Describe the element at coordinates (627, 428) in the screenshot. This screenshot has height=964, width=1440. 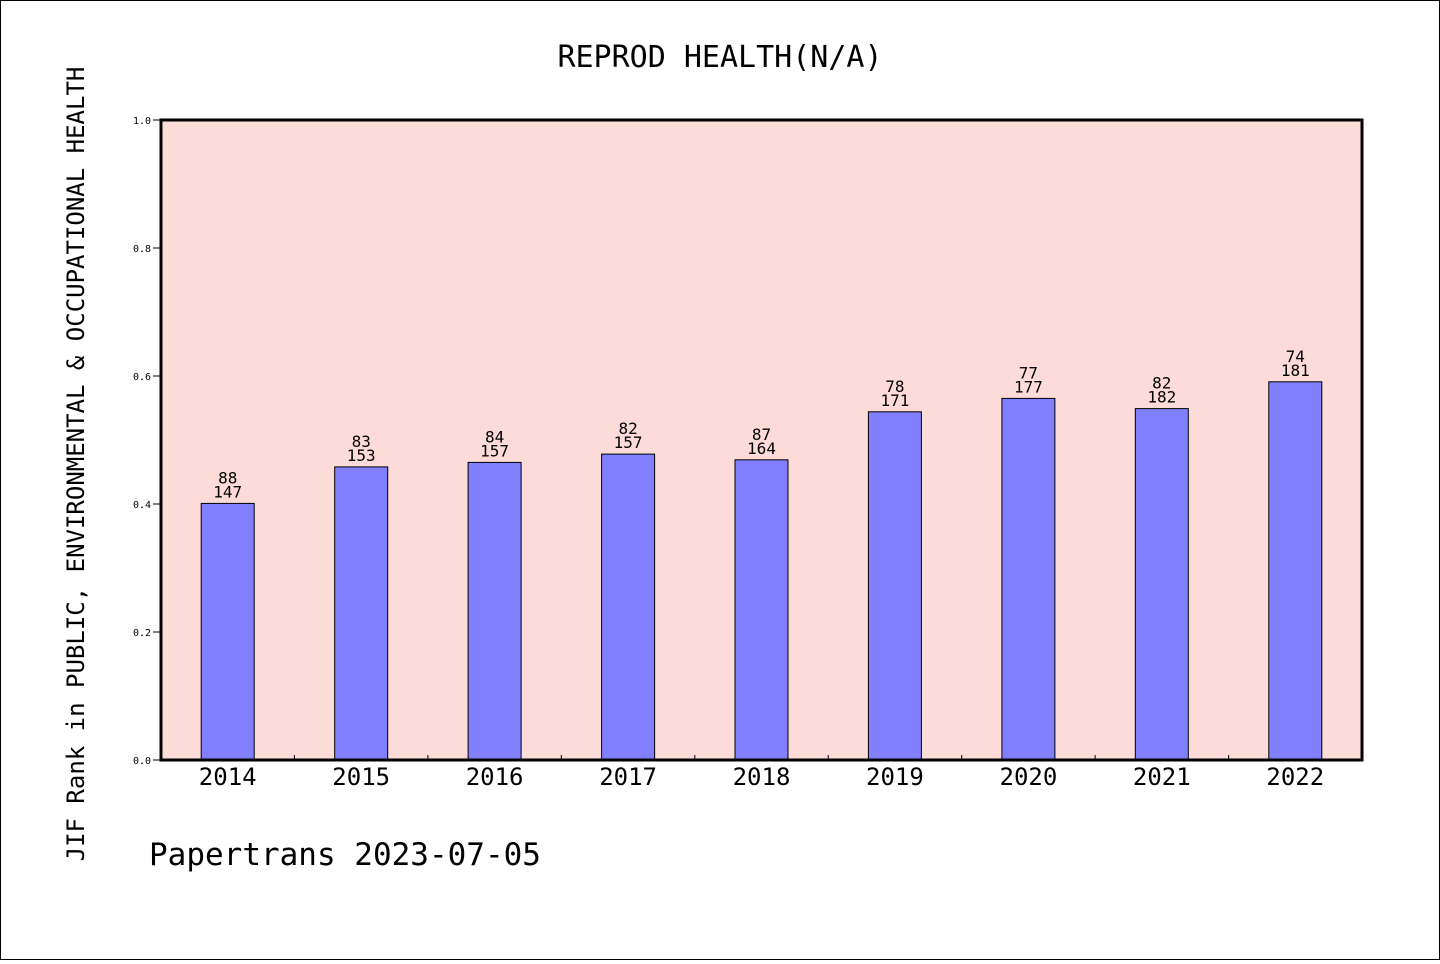
I see `bar-rank-label-2017: 82` at that location.